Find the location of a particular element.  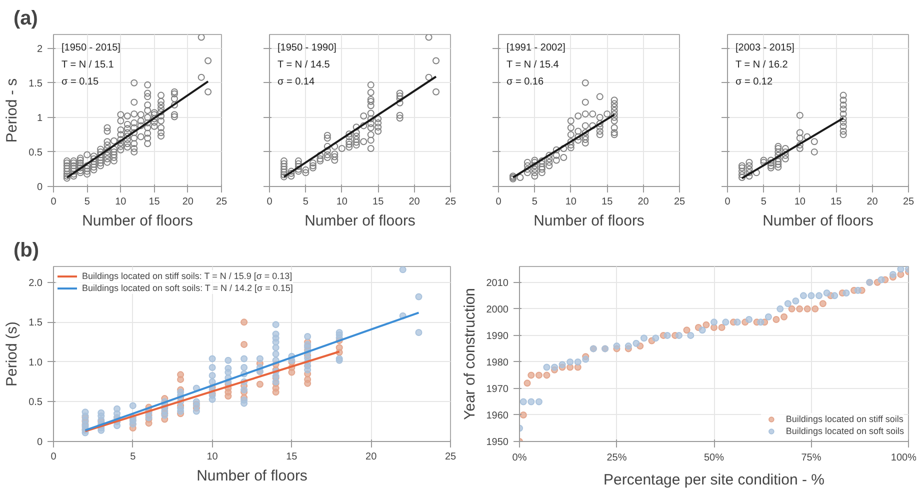

chart-title: (a) is located at coordinates (26, 19).